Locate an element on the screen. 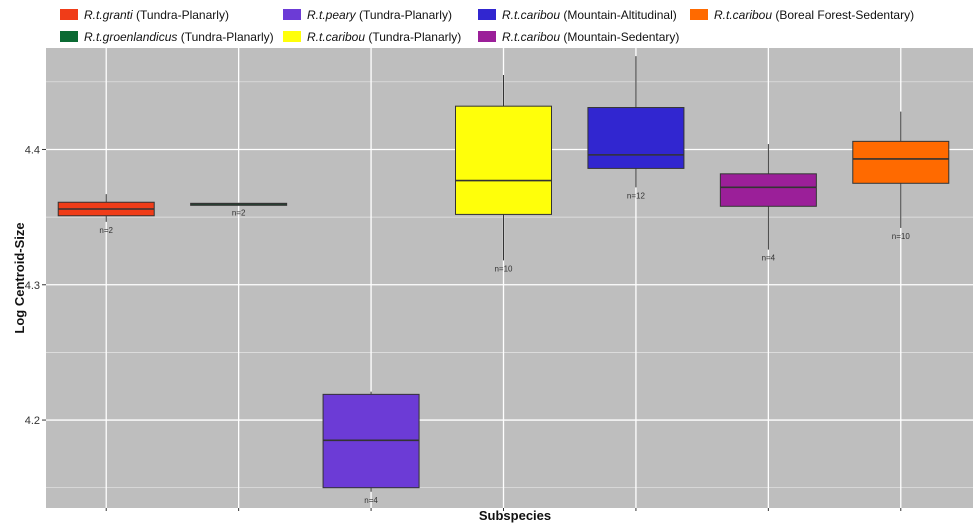  legend-item: R.t.groenlandicus (Tundra-Planarly) is located at coordinates (167, 37).